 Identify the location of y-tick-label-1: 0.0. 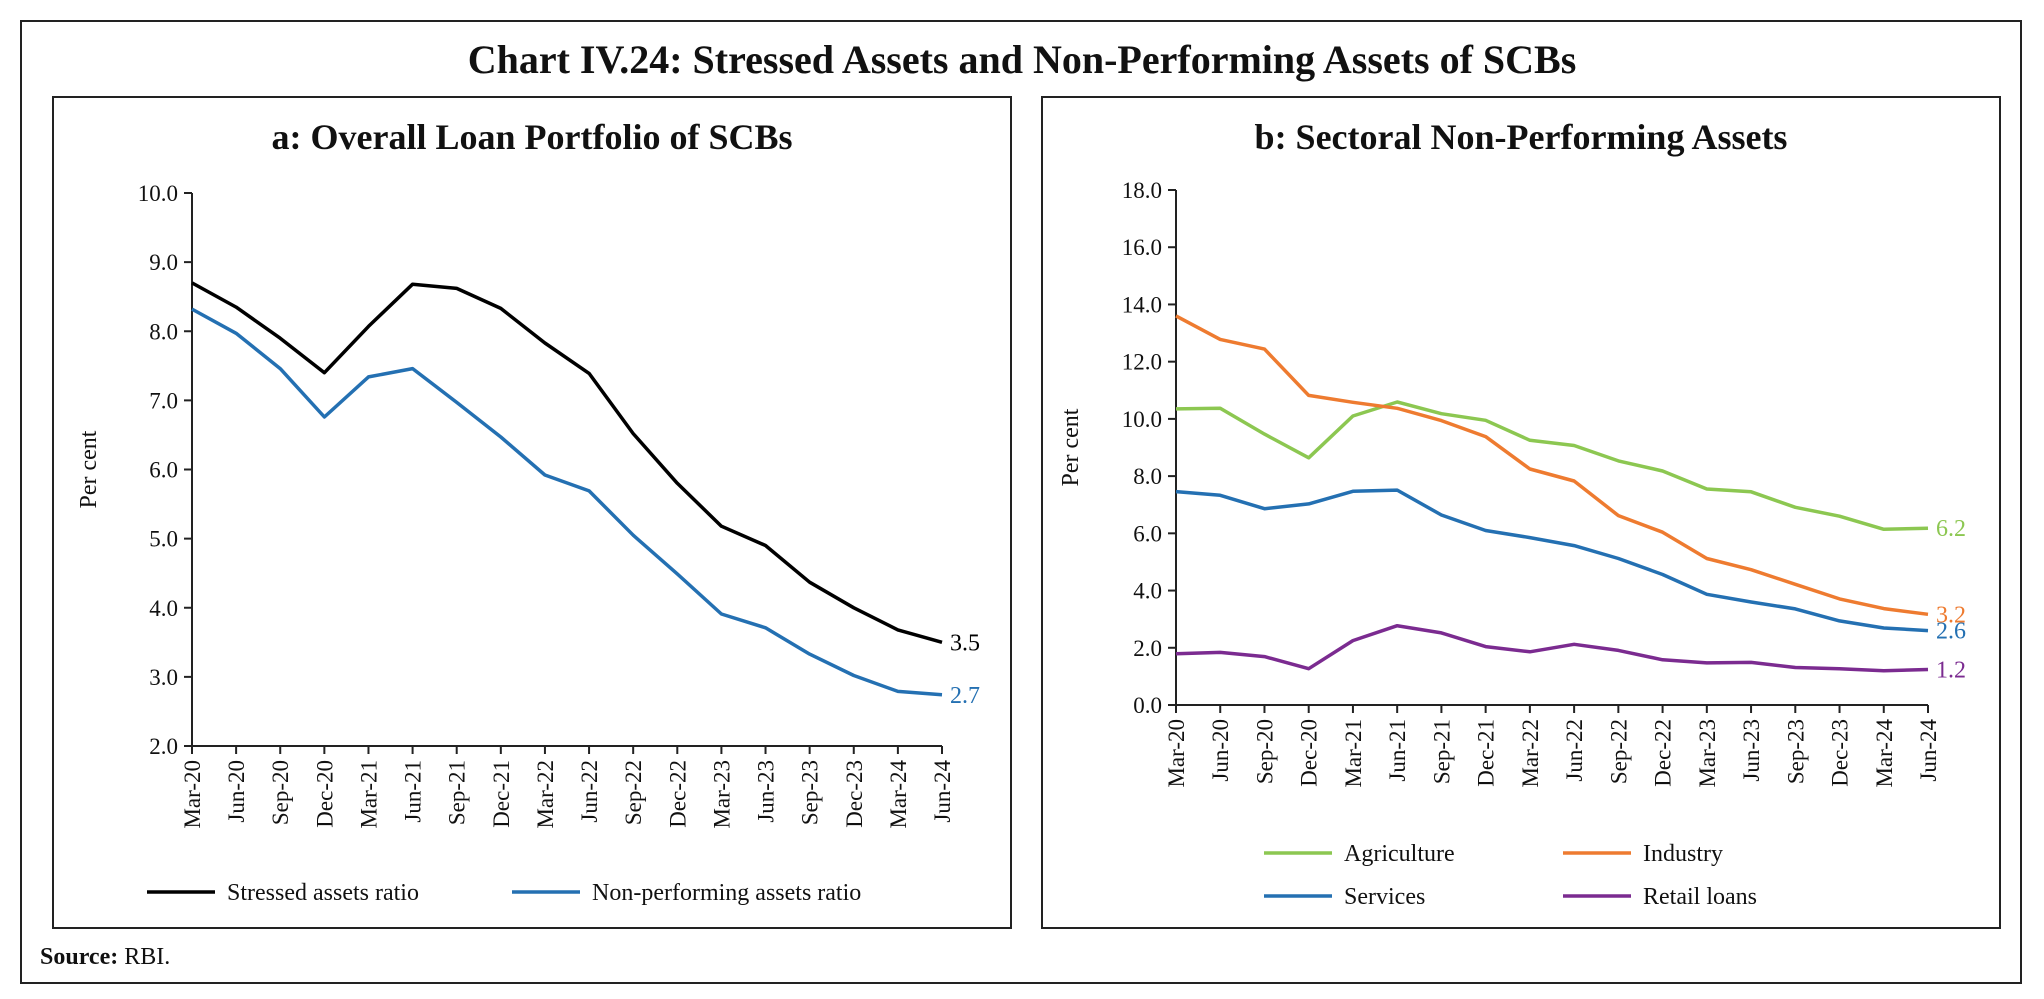
(1147, 705).